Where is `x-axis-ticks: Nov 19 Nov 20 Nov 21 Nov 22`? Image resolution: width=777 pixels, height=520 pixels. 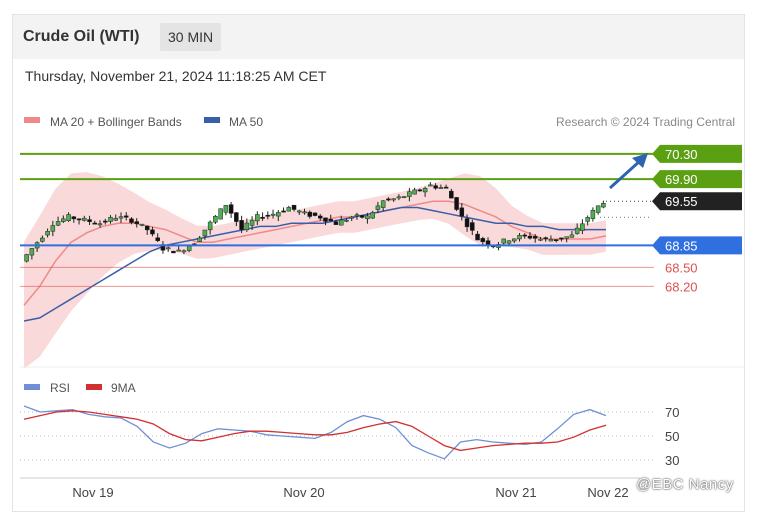
x-axis-ticks: Nov 19 Nov 20 Nov 21 Nov 22 is located at coordinates (350, 492).